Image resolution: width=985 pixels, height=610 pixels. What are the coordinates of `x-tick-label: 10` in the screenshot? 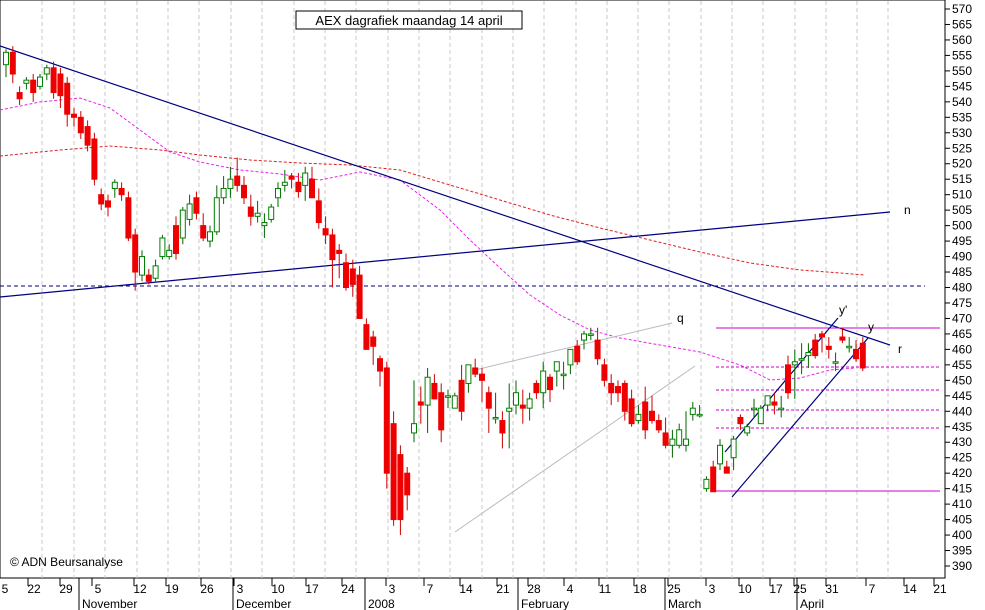 It's located at (278, 589).